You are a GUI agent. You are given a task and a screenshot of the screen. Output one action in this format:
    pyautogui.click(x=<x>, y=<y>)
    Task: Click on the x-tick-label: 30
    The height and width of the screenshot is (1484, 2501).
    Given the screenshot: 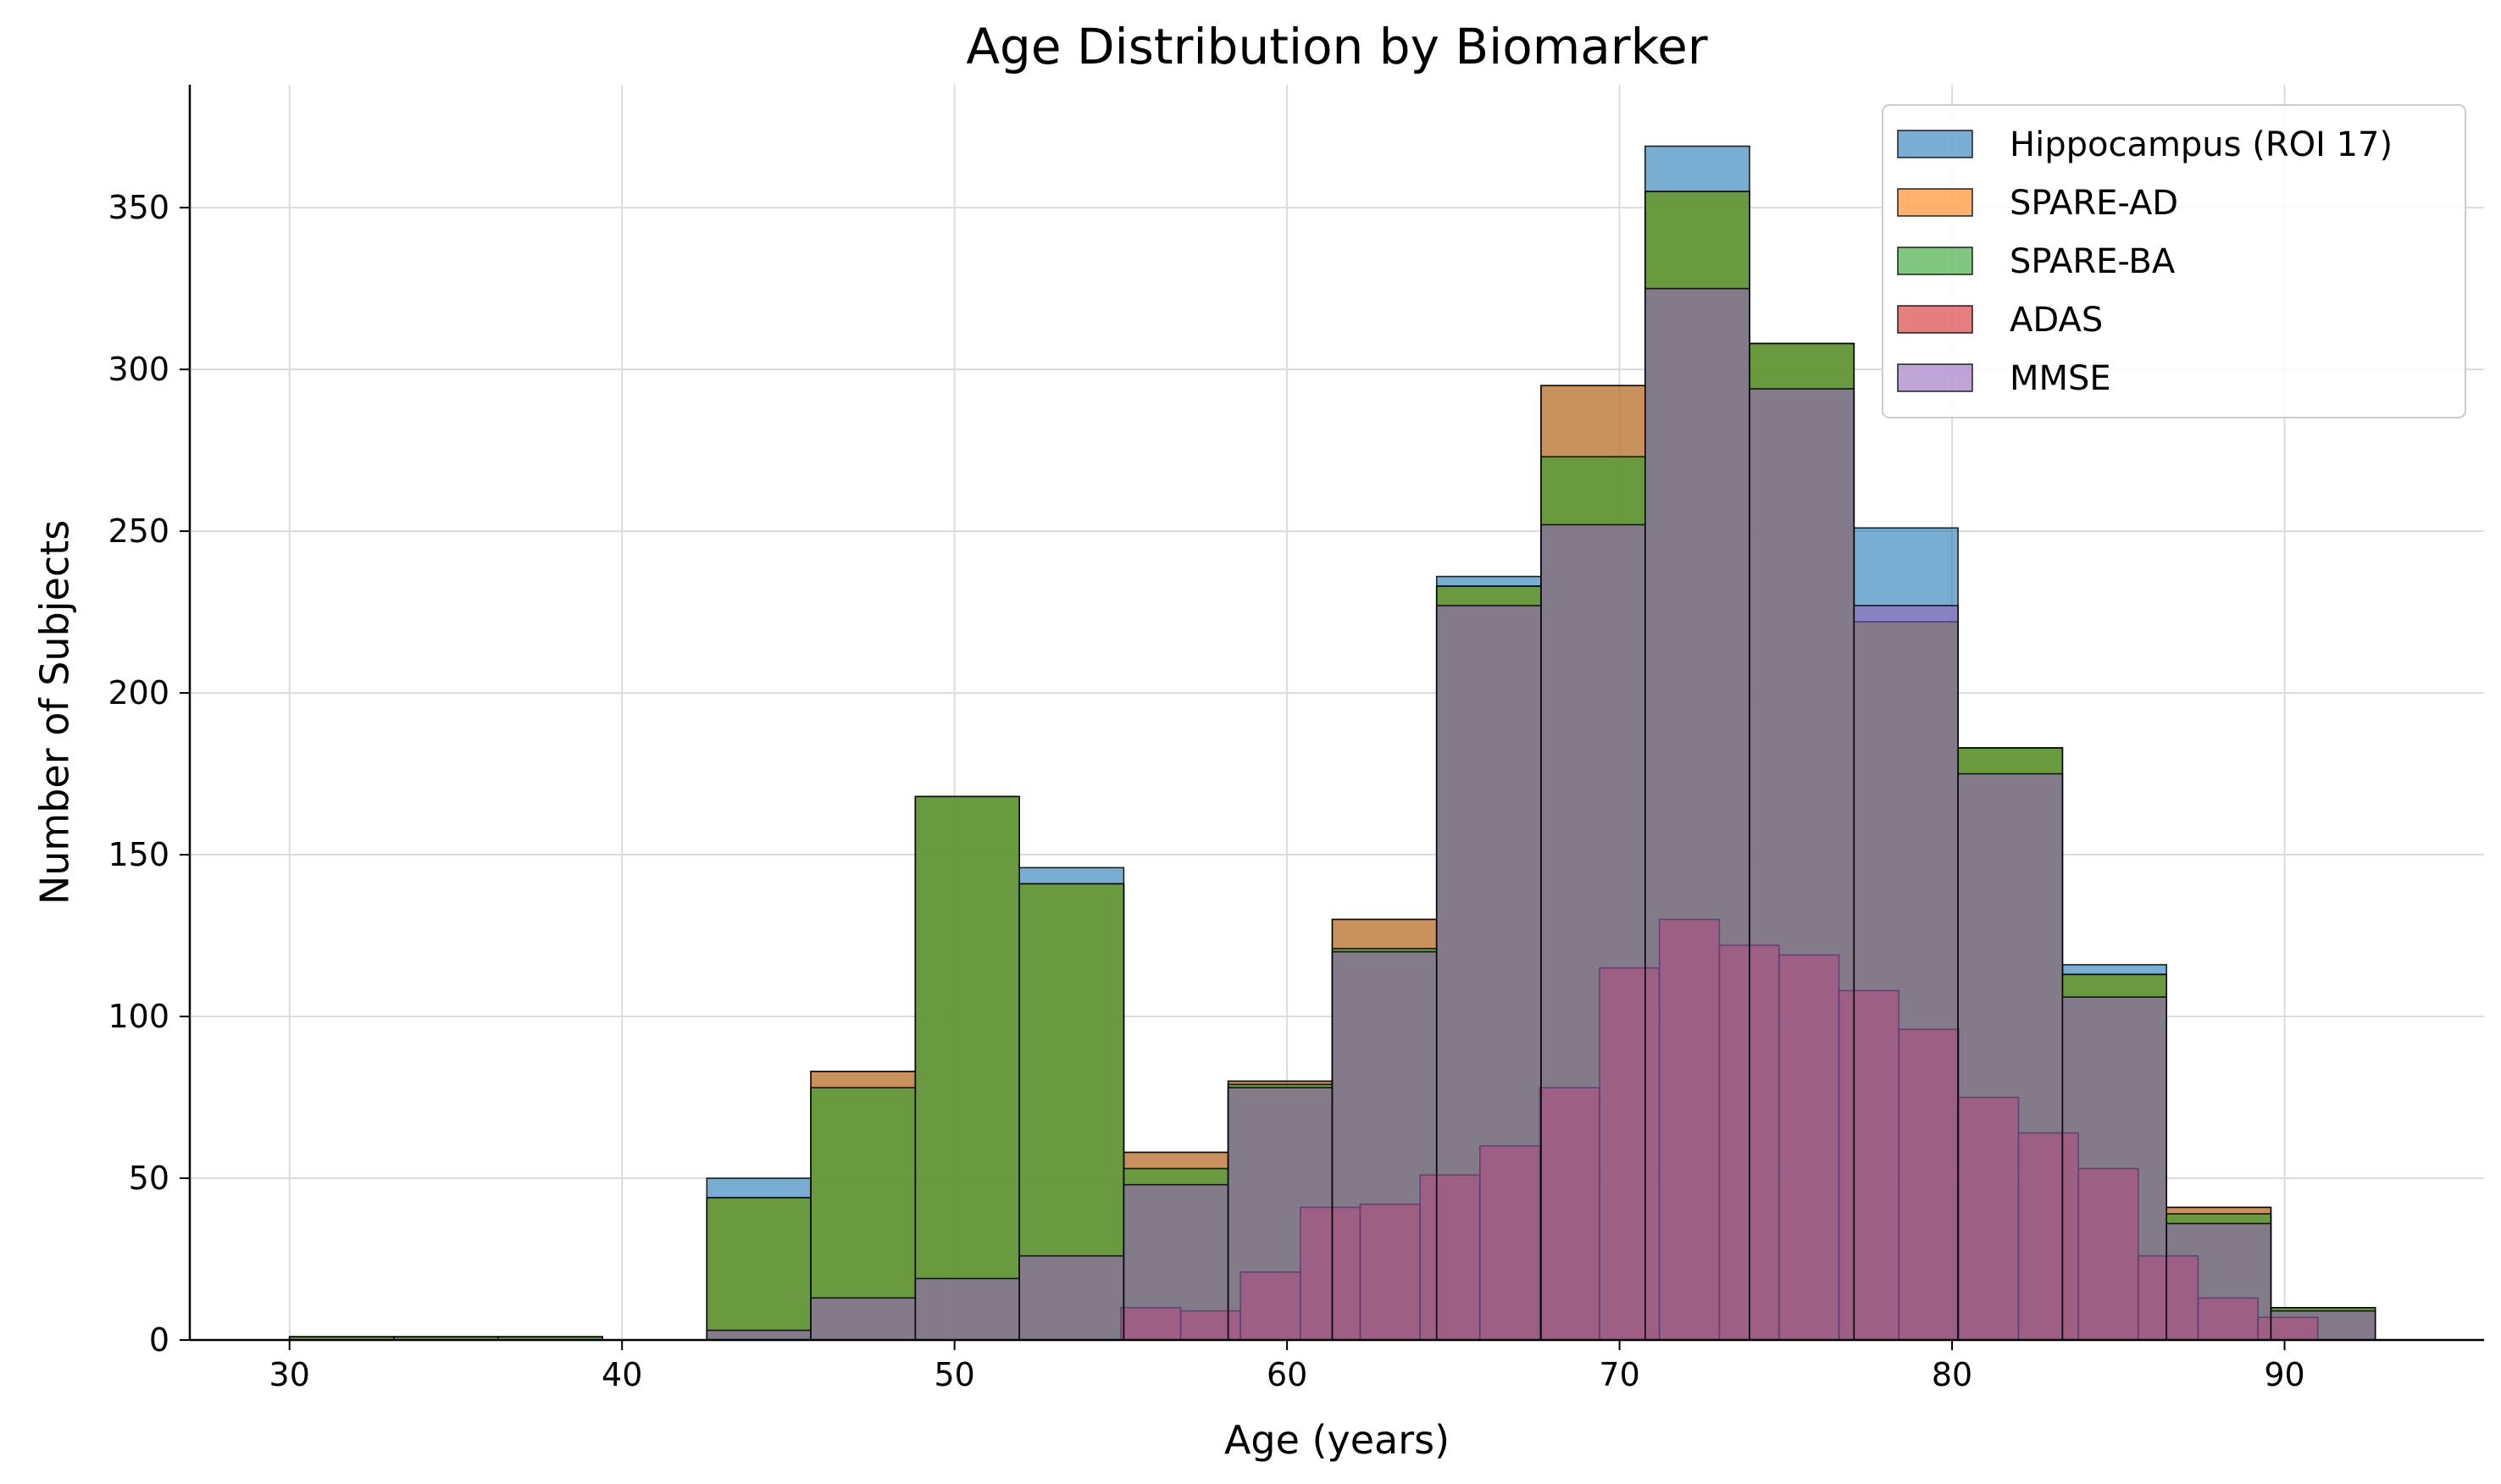 What is the action you would take?
    pyautogui.click(x=289, y=1374)
    